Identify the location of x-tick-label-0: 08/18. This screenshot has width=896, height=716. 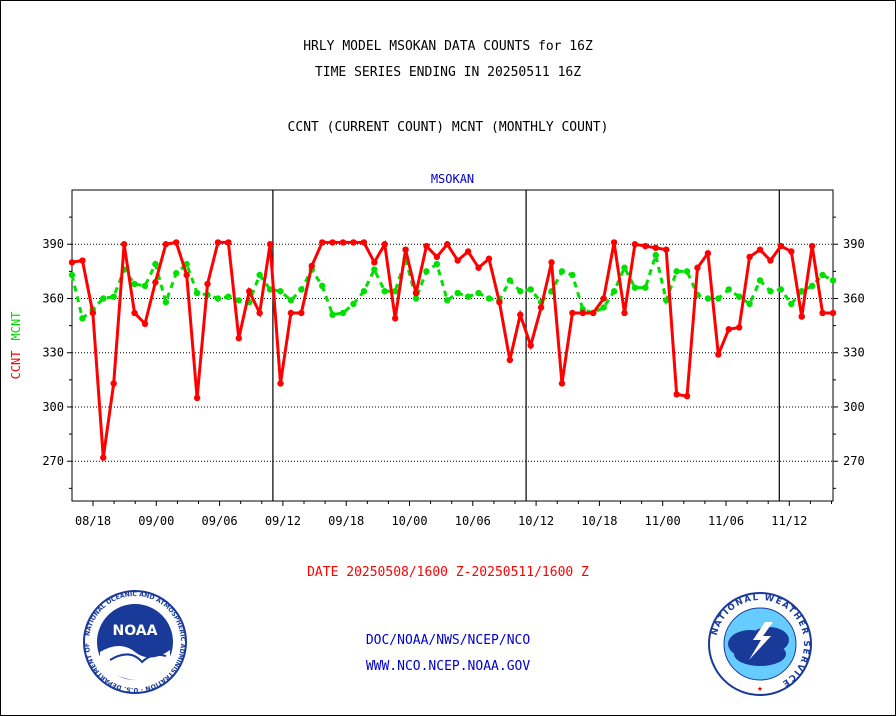
(93, 521).